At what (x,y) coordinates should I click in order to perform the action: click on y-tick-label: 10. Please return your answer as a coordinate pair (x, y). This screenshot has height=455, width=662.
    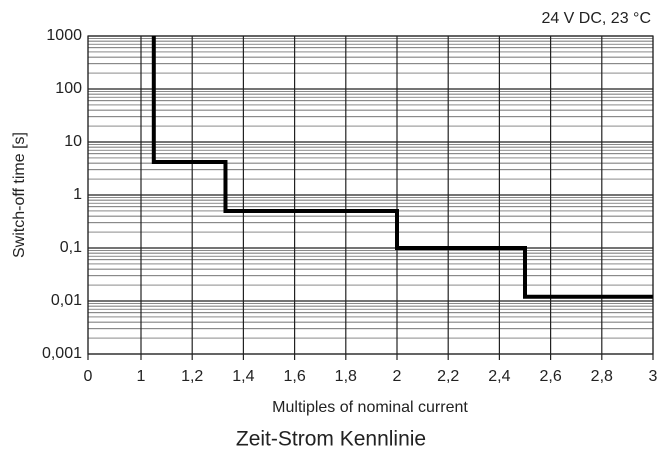
    Looking at the image, I should click on (73, 141).